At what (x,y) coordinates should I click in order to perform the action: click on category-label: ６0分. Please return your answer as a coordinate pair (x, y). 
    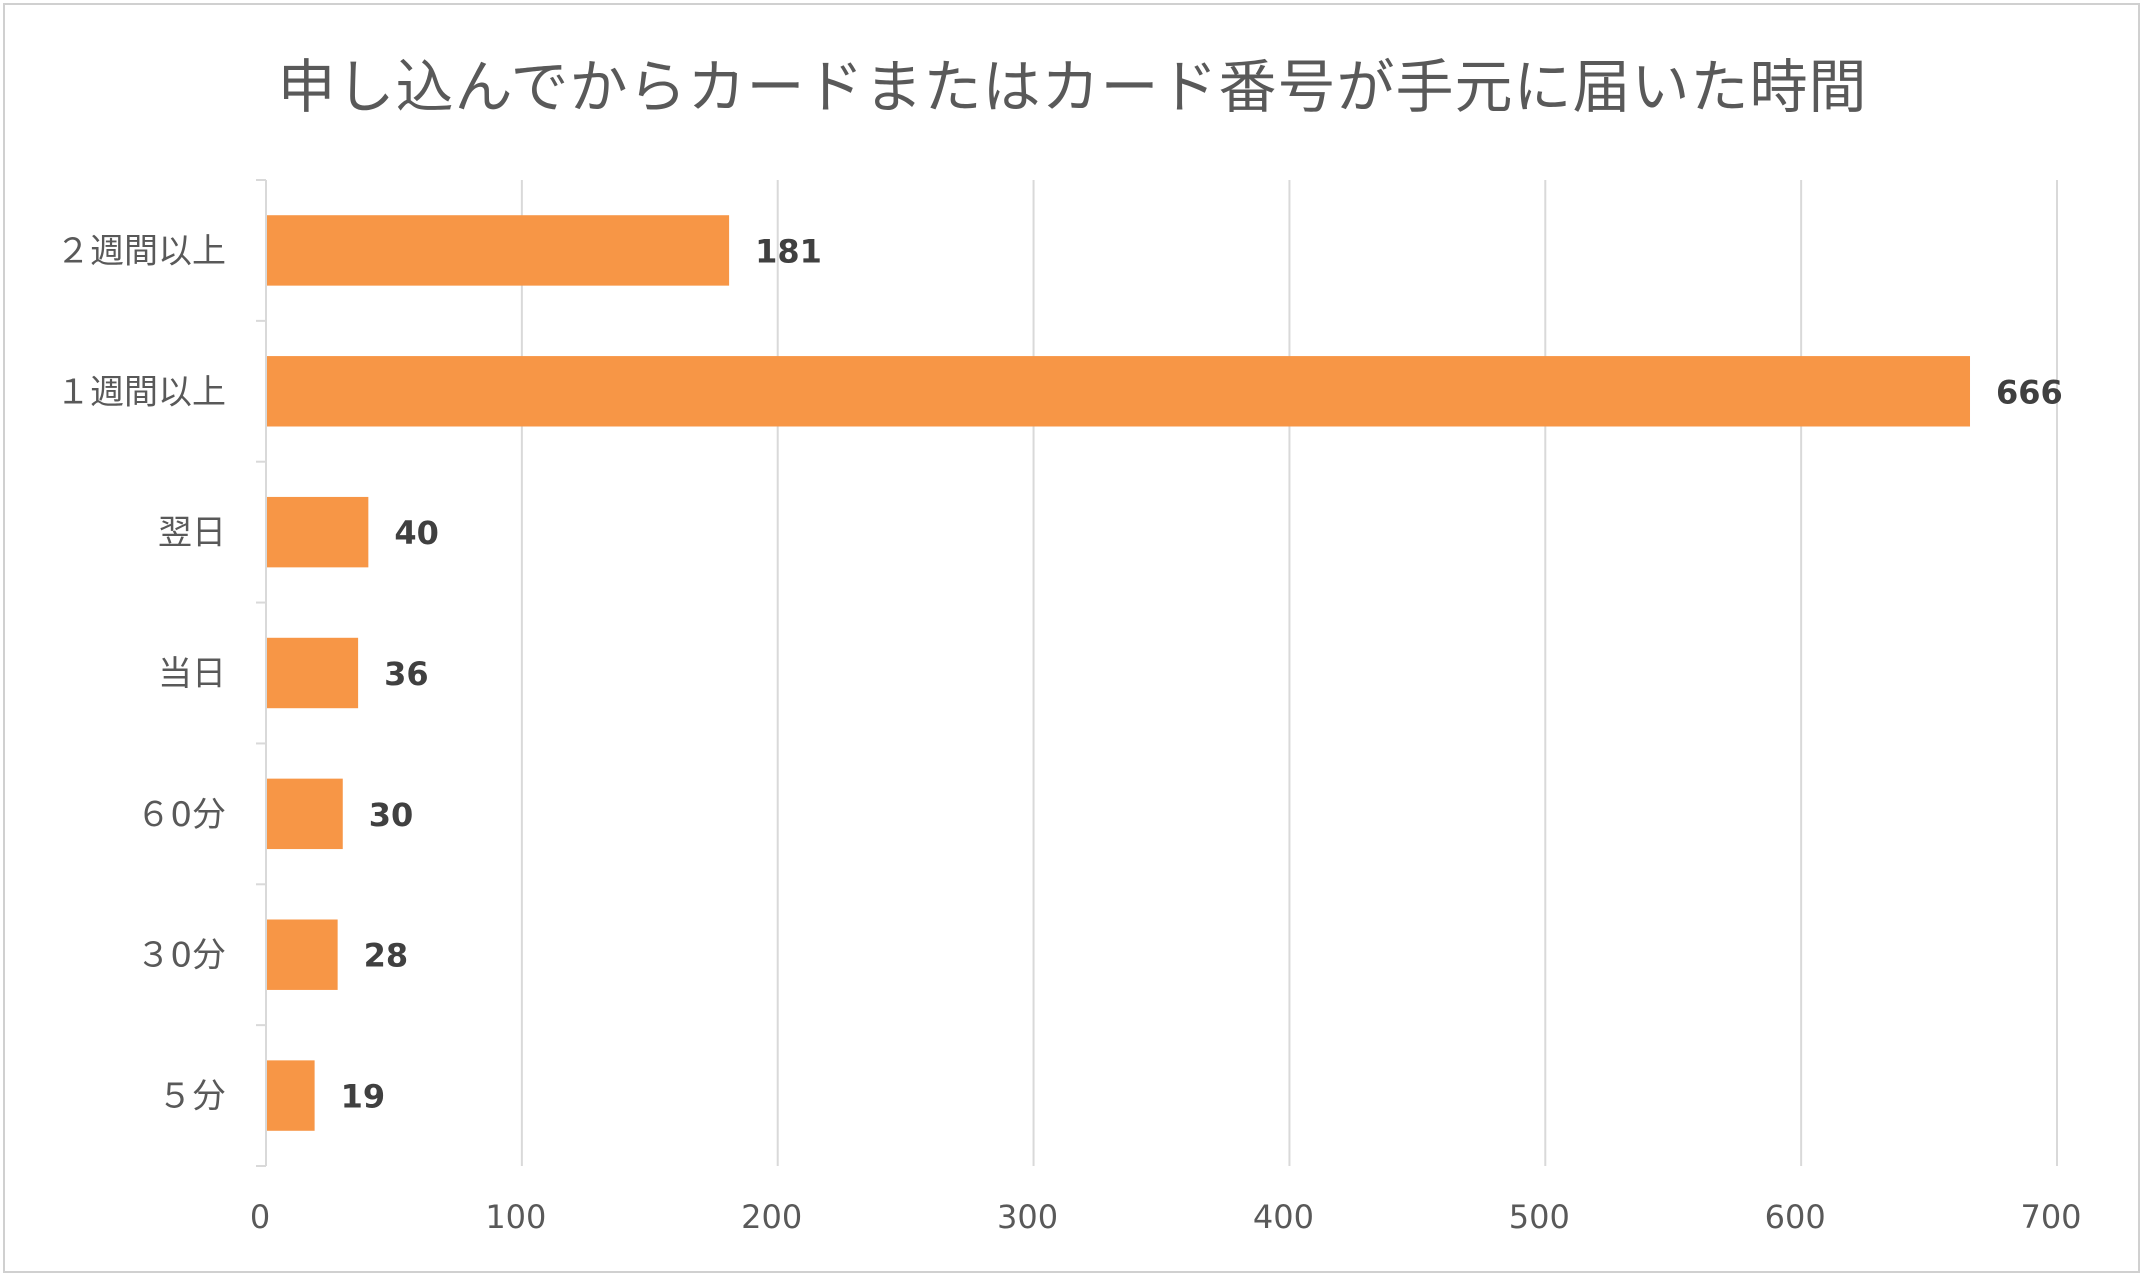
    Looking at the image, I should click on (181, 815).